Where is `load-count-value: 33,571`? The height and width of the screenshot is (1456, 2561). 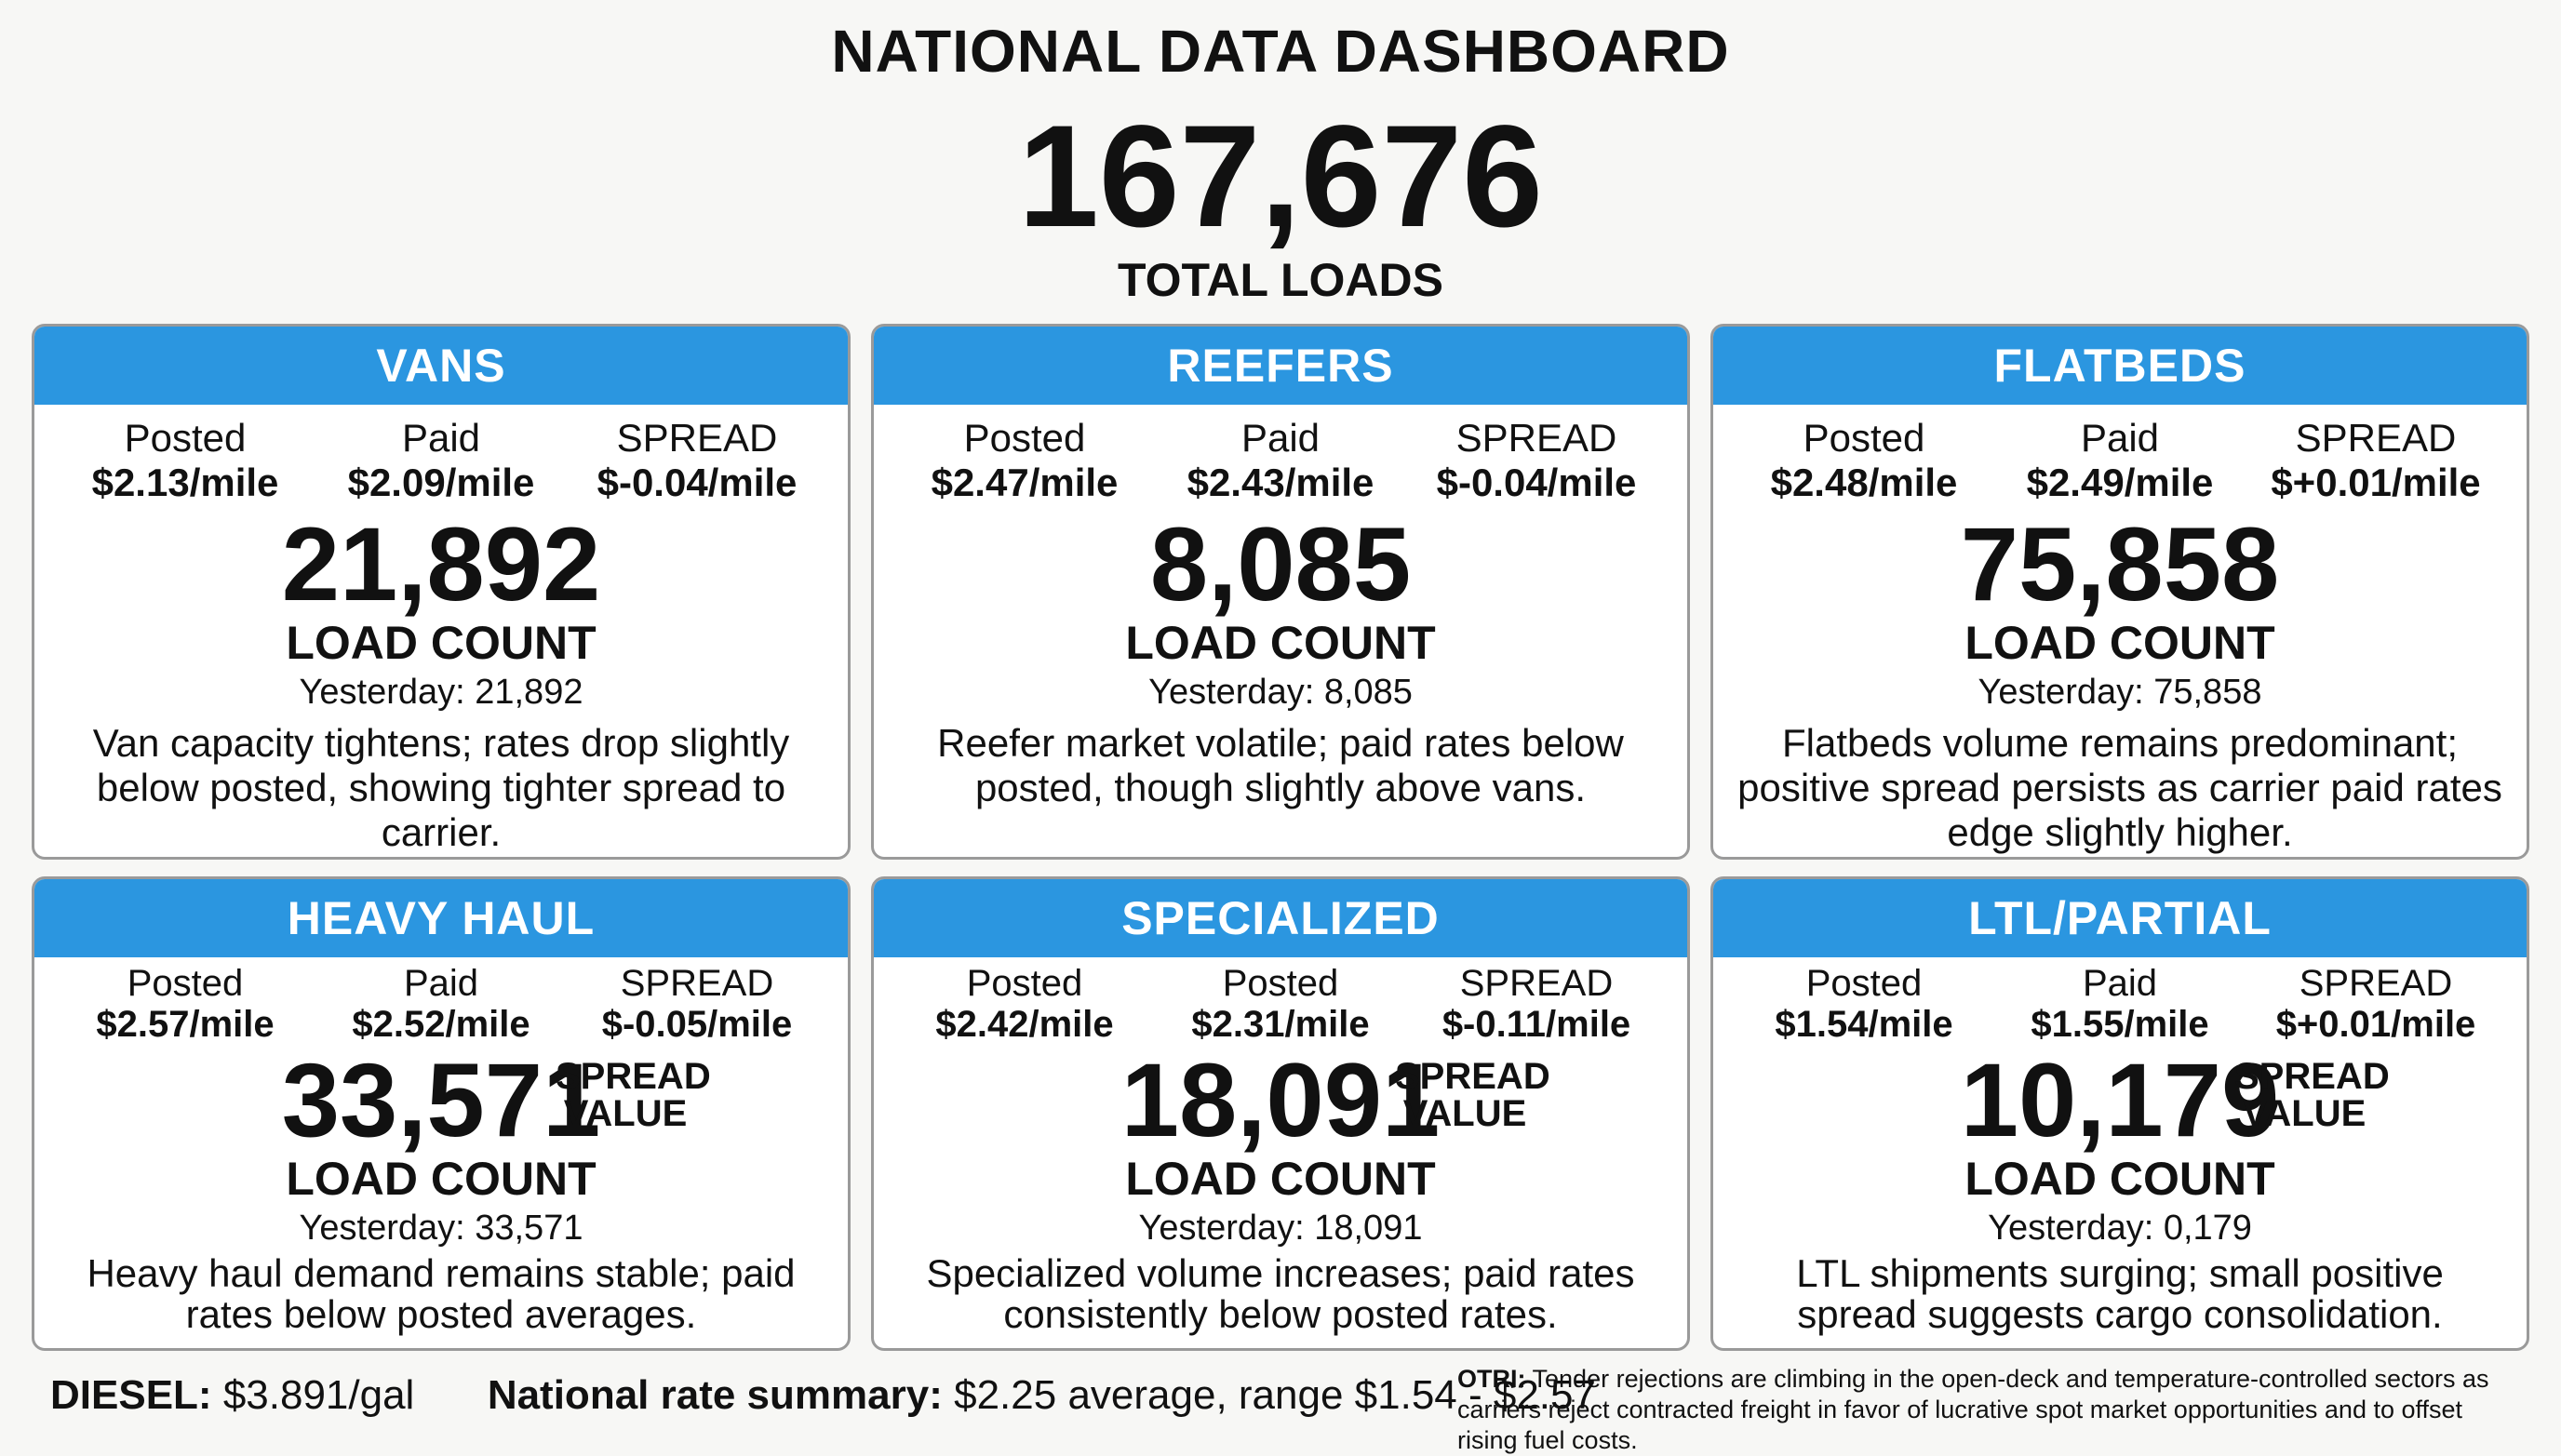 load-count-value: 33,571 is located at coordinates (441, 1100).